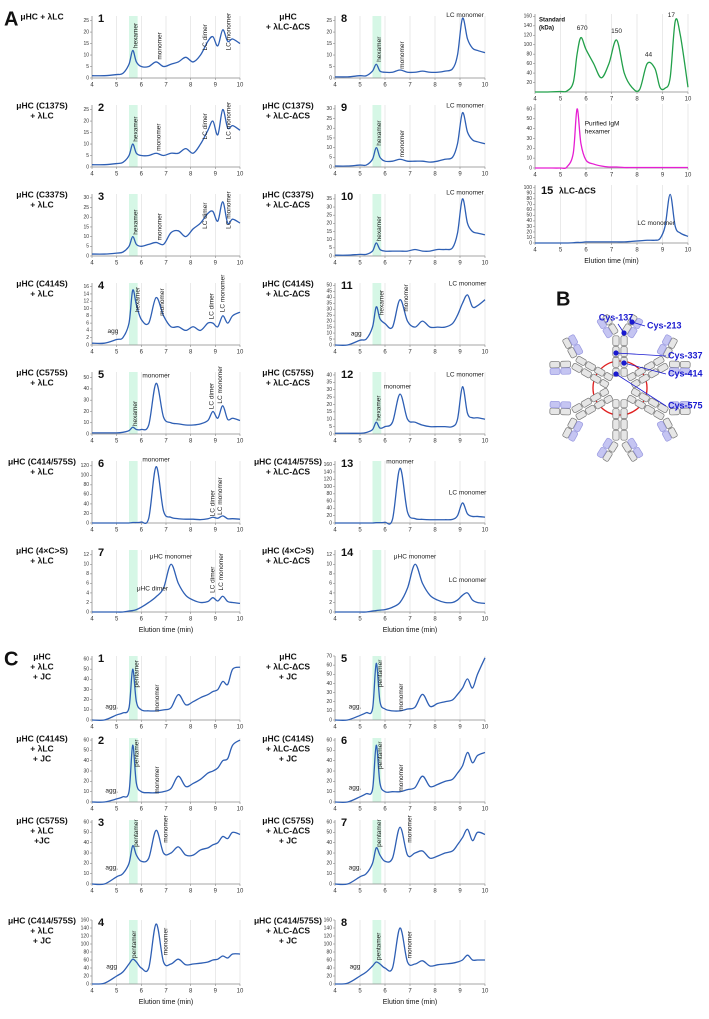 The width and height of the screenshot is (709, 1019). What do you see at coordinates (11, 19) in the screenshot?
I see `section-label: A` at bounding box center [11, 19].